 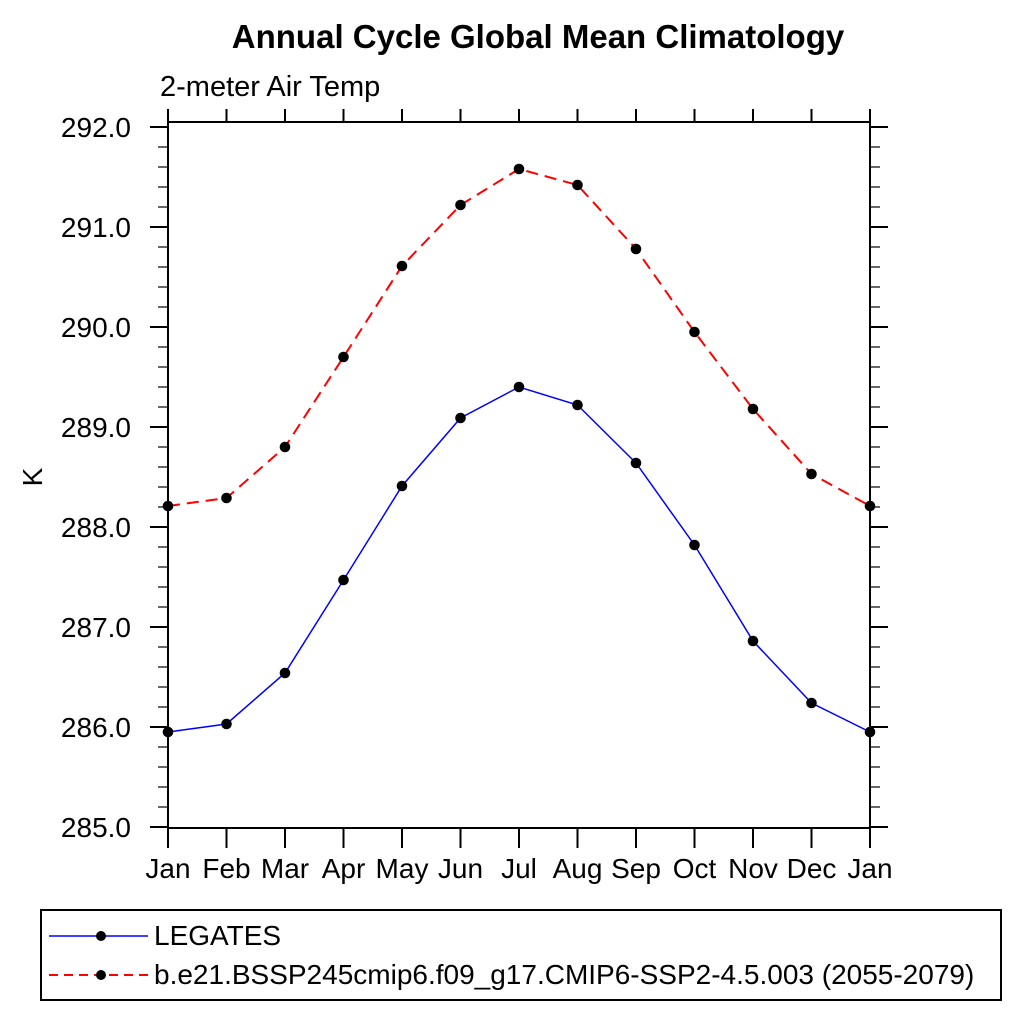 What do you see at coordinates (285, 868) in the screenshot?
I see `x-tick-label: Mar` at bounding box center [285, 868].